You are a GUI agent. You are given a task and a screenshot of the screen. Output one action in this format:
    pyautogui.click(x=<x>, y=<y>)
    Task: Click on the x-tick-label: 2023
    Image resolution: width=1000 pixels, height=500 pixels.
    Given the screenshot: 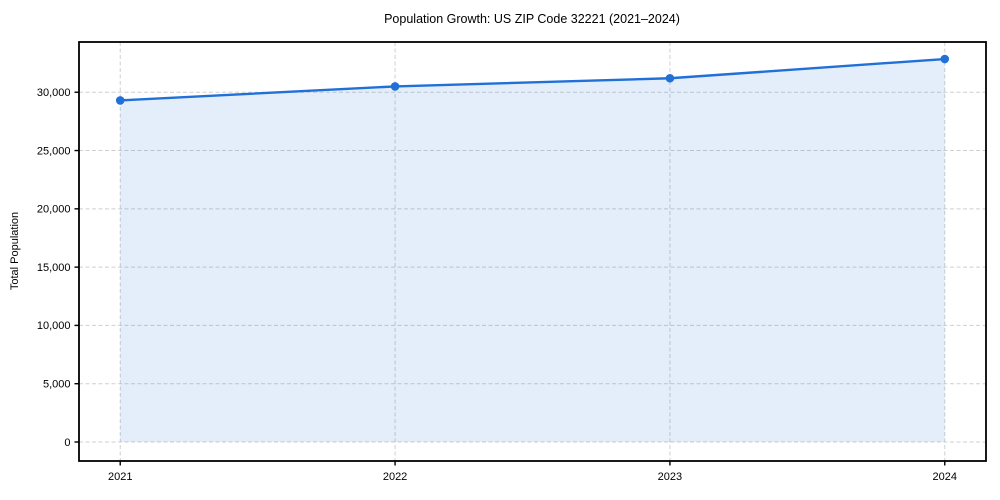 What is the action you would take?
    pyautogui.click(x=670, y=477)
    